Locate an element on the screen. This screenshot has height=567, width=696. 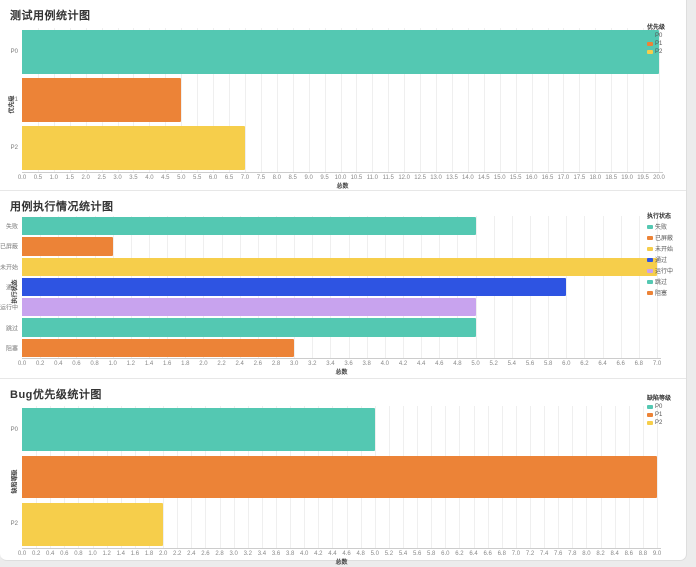
bar-未开始 is located at coordinates (339, 266).